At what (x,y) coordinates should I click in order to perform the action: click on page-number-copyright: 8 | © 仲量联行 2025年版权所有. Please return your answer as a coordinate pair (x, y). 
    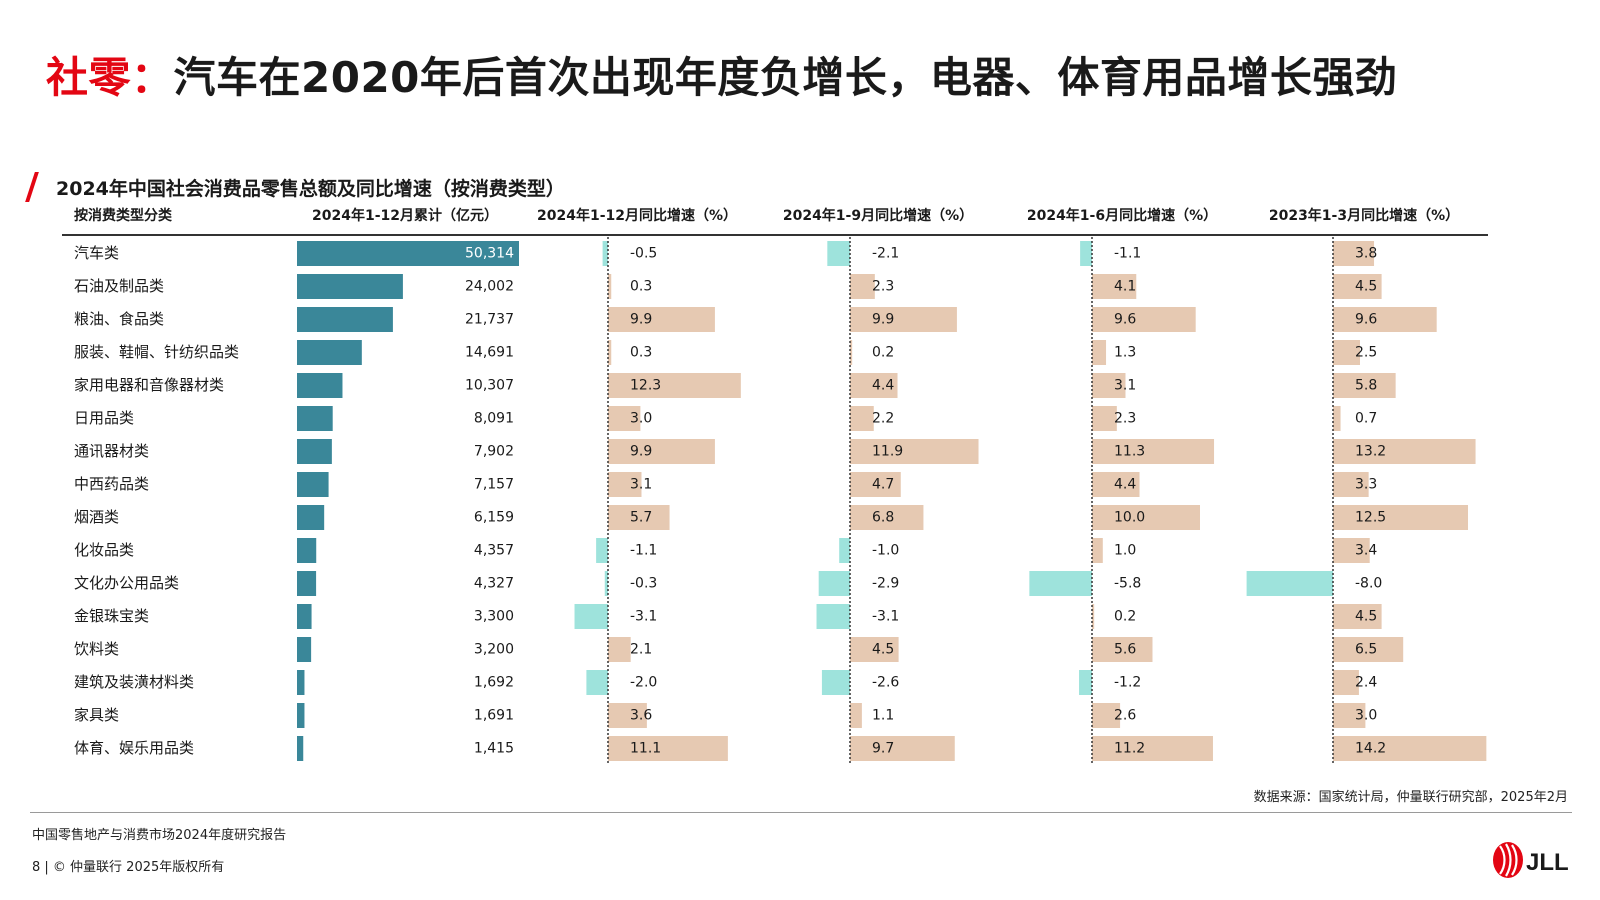
    Looking at the image, I should click on (128, 867).